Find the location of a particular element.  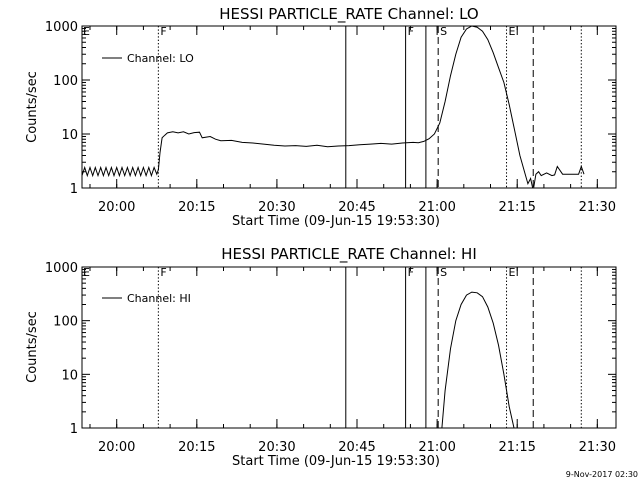

chart-title: HESSI PARTICLE_RATE Channel: LO is located at coordinates (348, 14).